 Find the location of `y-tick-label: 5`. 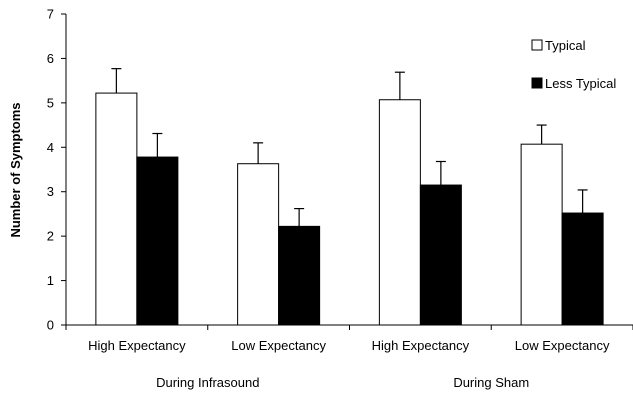

y-tick-label: 5 is located at coordinates (50, 102).